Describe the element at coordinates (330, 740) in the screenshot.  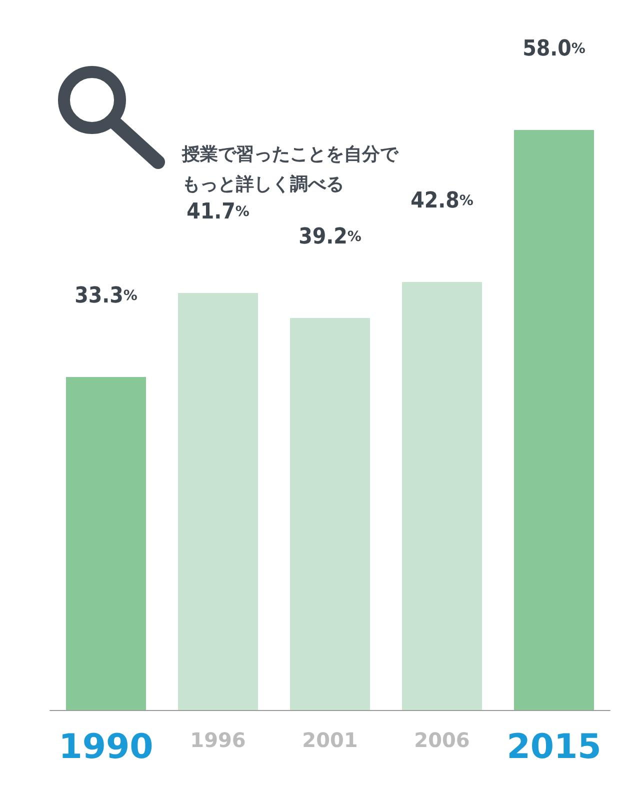
I see `x-tick-label: 2001` at that location.